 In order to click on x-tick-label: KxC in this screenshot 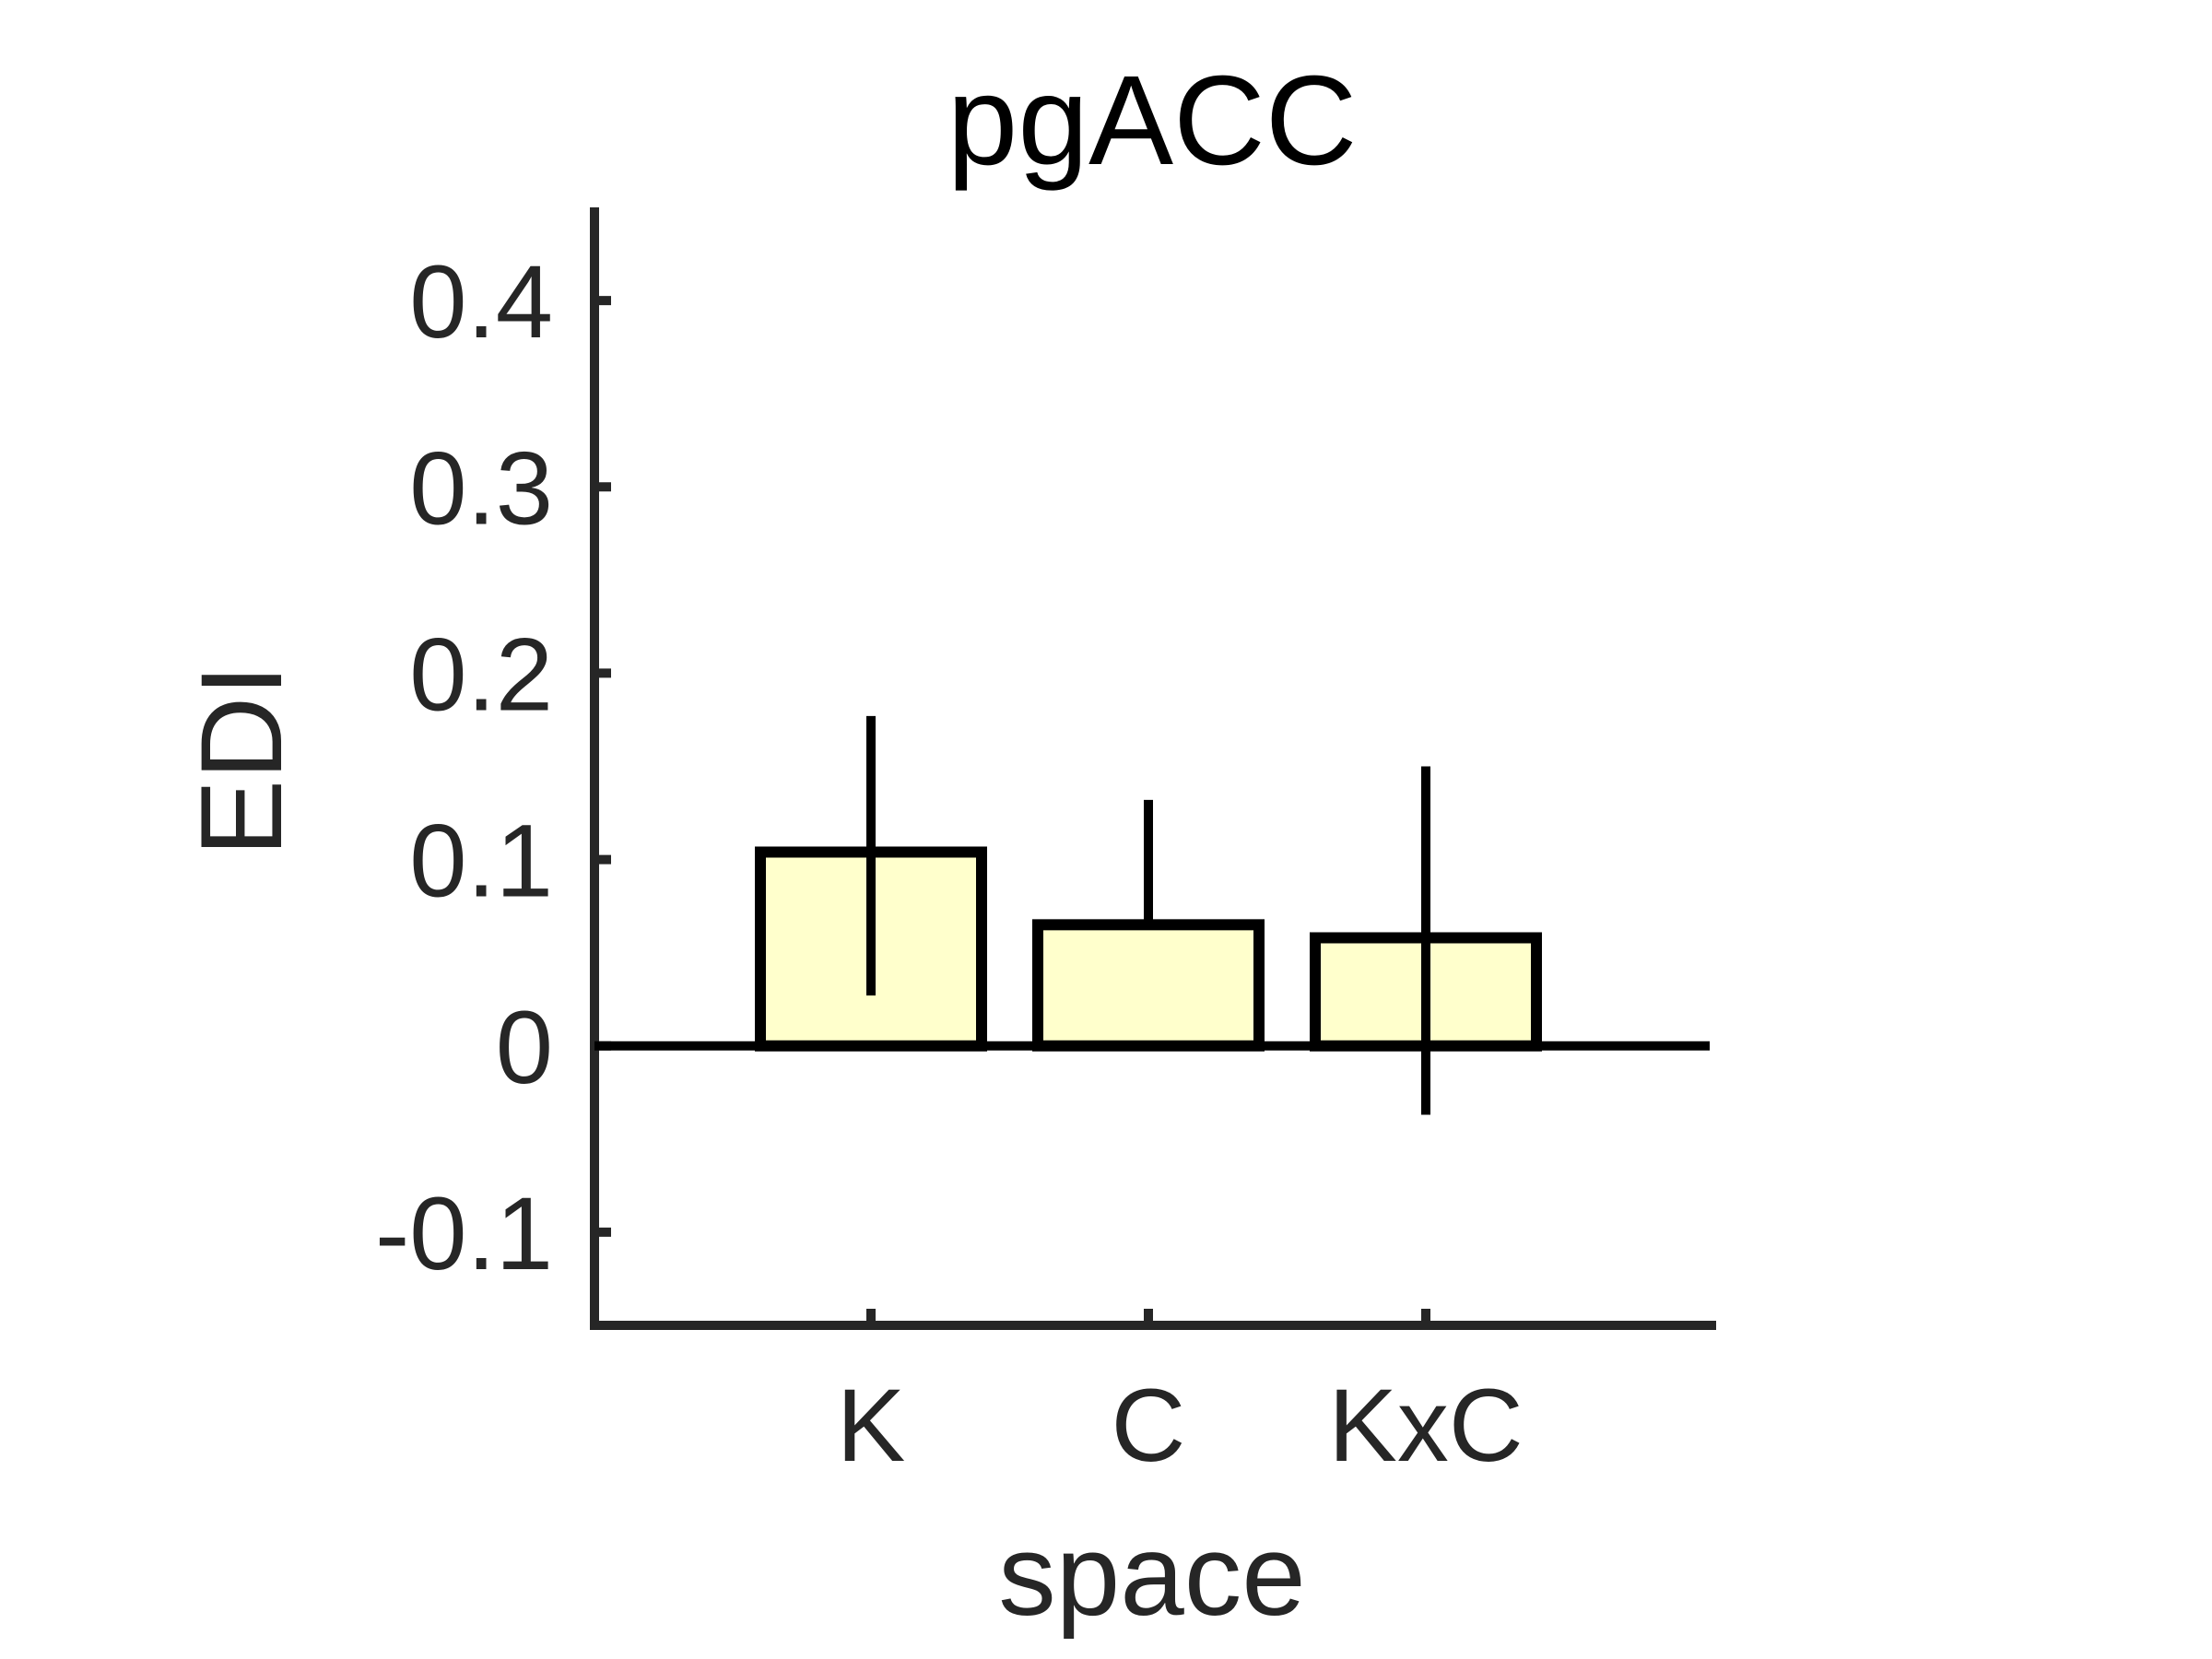, I will do `click(1426, 1425)`.